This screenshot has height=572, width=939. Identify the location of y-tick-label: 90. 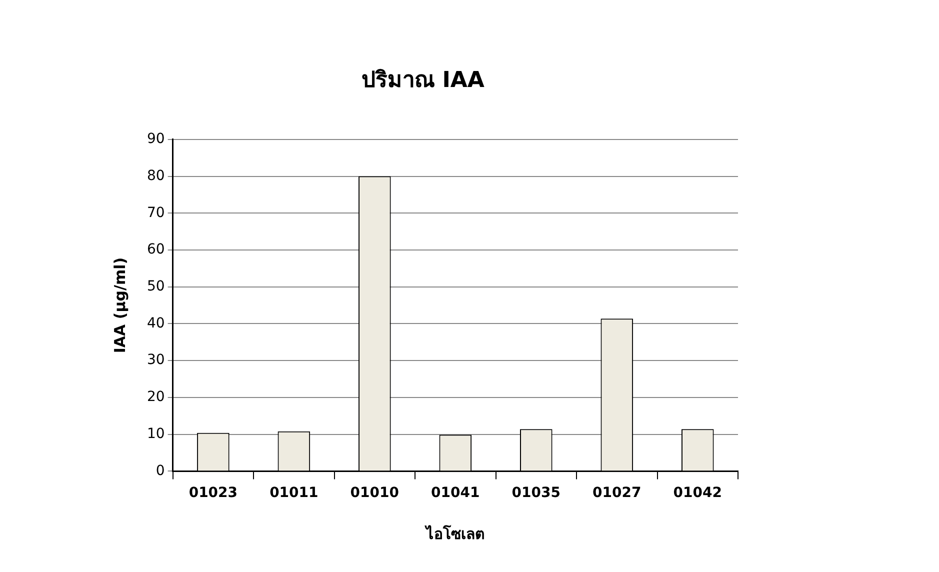
(155, 139).